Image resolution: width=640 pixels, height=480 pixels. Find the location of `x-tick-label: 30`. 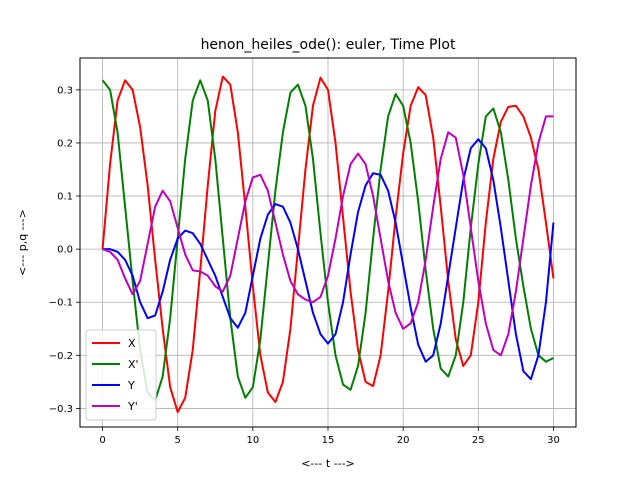

x-tick-label: 30 is located at coordinates (553, 440).